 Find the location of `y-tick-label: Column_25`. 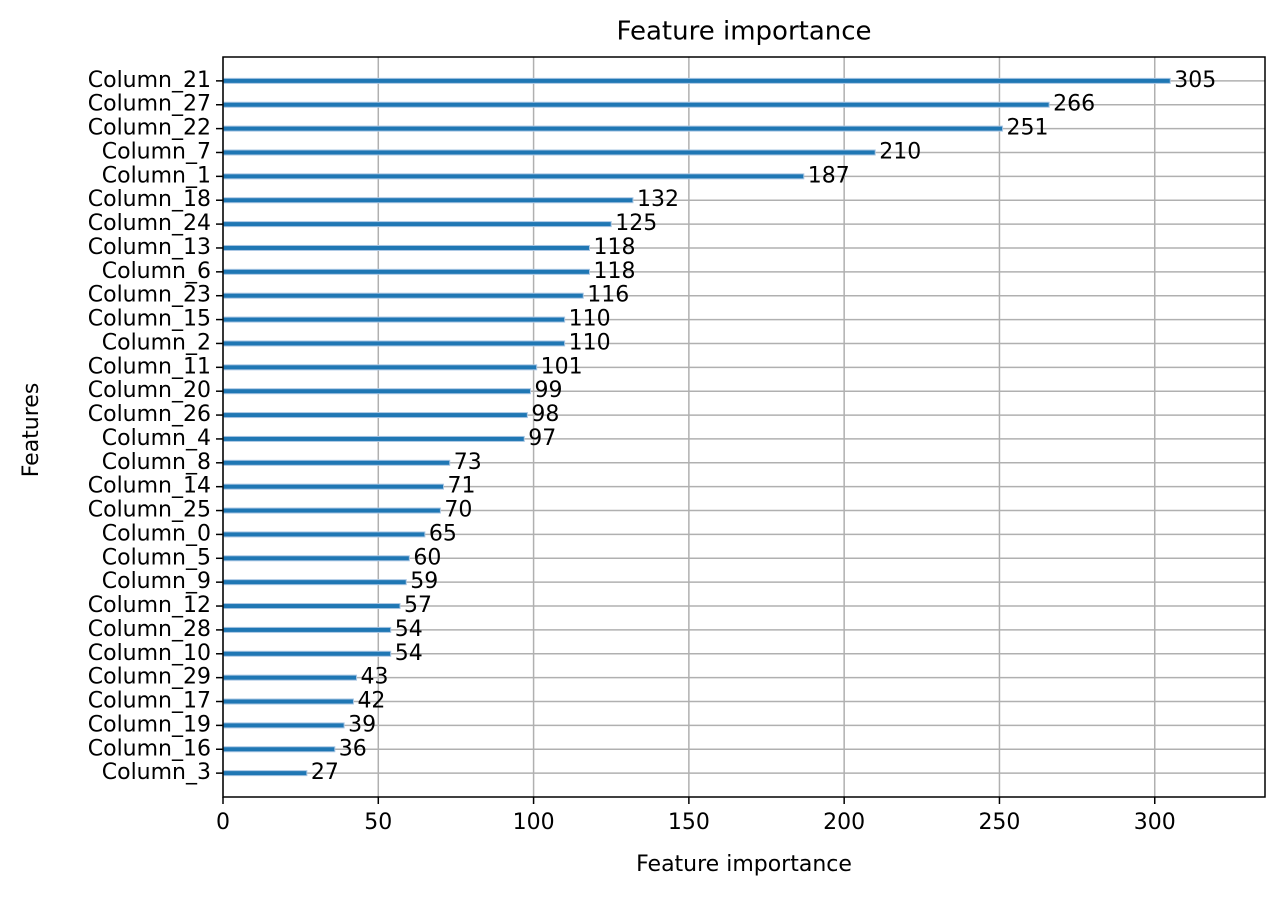

y-tick-label: Column_25 is located at coordinates (149, 510).